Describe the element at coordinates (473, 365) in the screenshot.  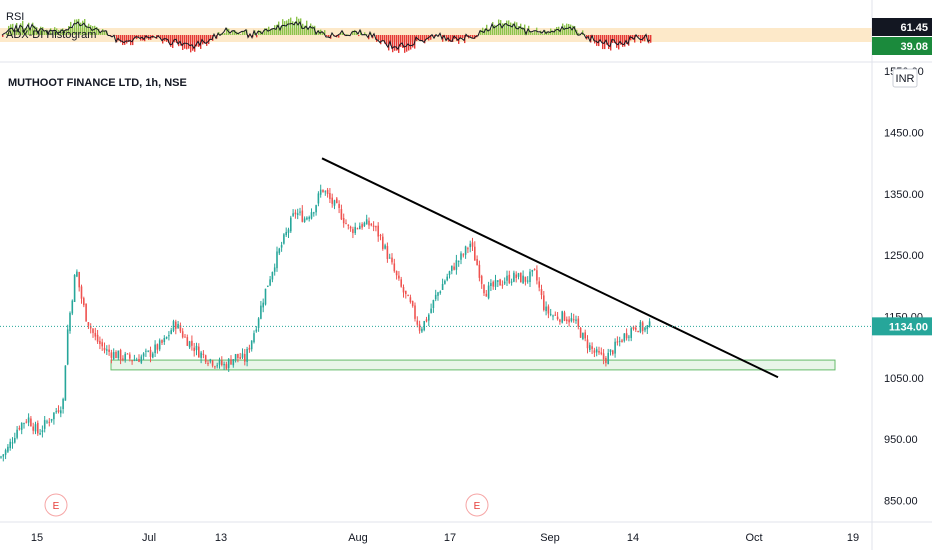
I see `support-zone` at that location.